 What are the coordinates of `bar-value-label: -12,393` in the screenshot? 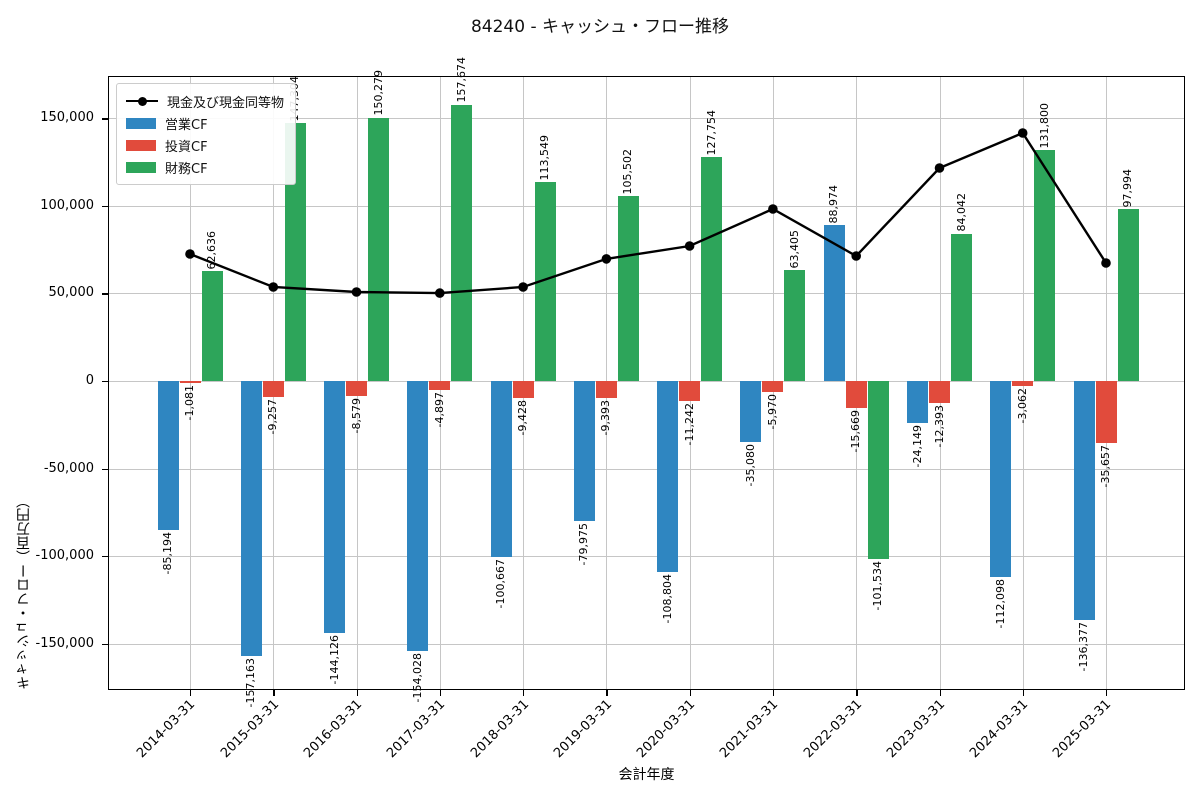 It's located at (939, 426).